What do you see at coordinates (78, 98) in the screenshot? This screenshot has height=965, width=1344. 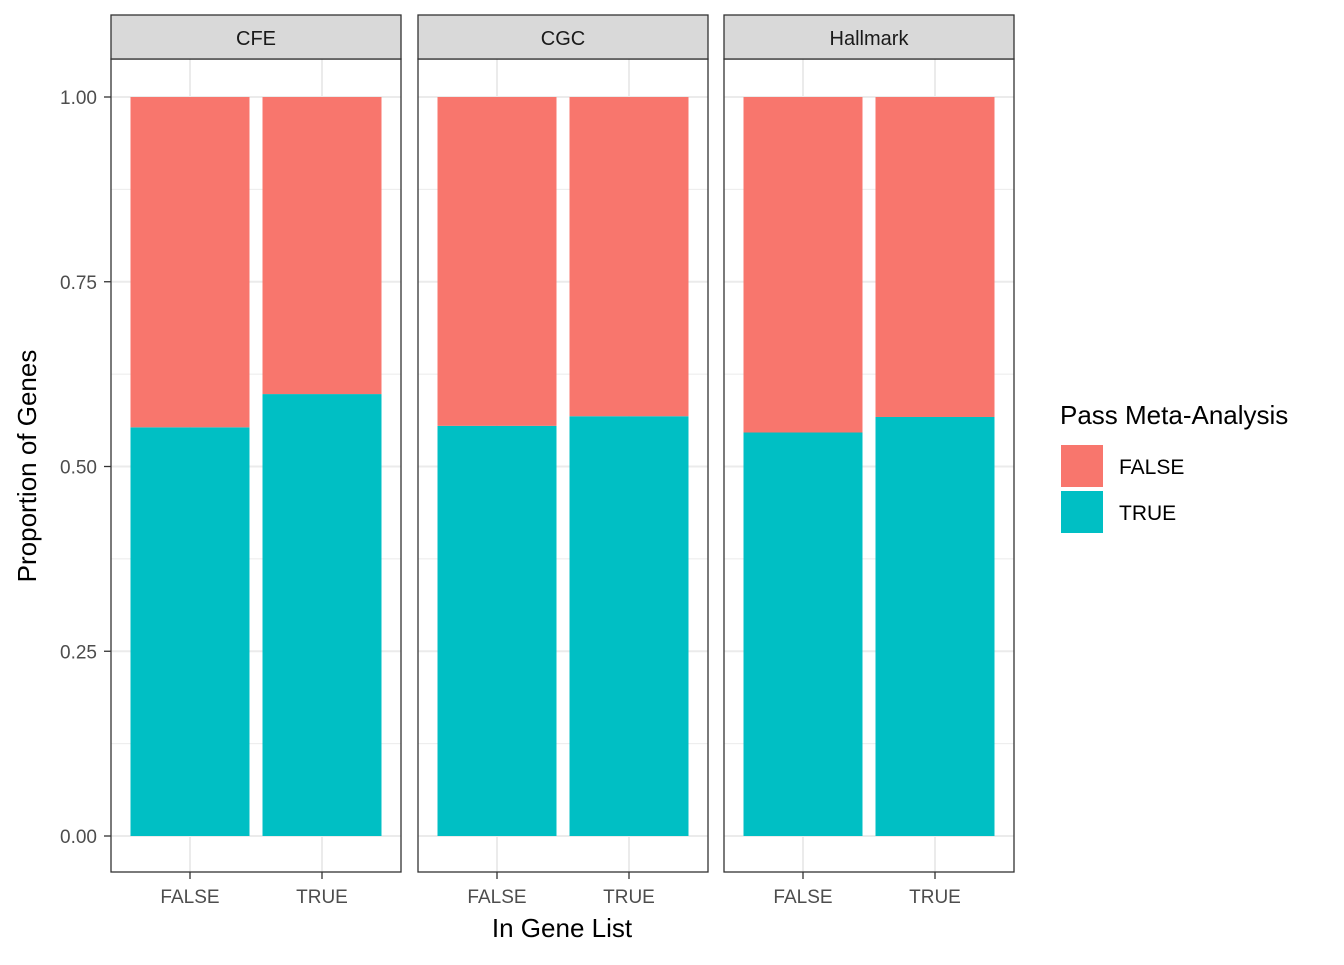 I see `y-tick-label: 1.00` at bounding box center [78, 98].